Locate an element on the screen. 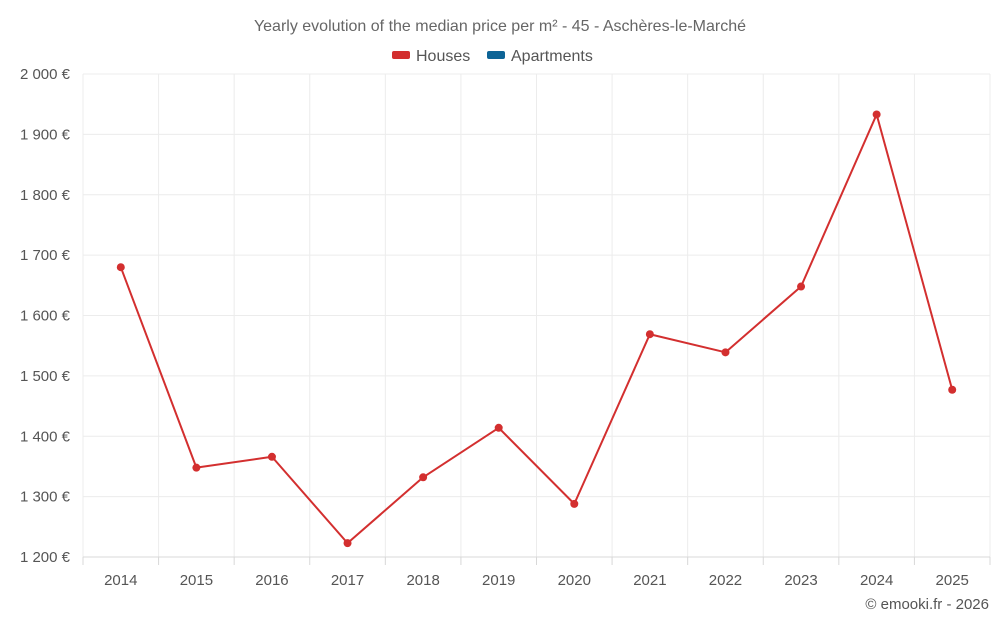  data-point-houses-2023 is located at coordinates (801, 286).